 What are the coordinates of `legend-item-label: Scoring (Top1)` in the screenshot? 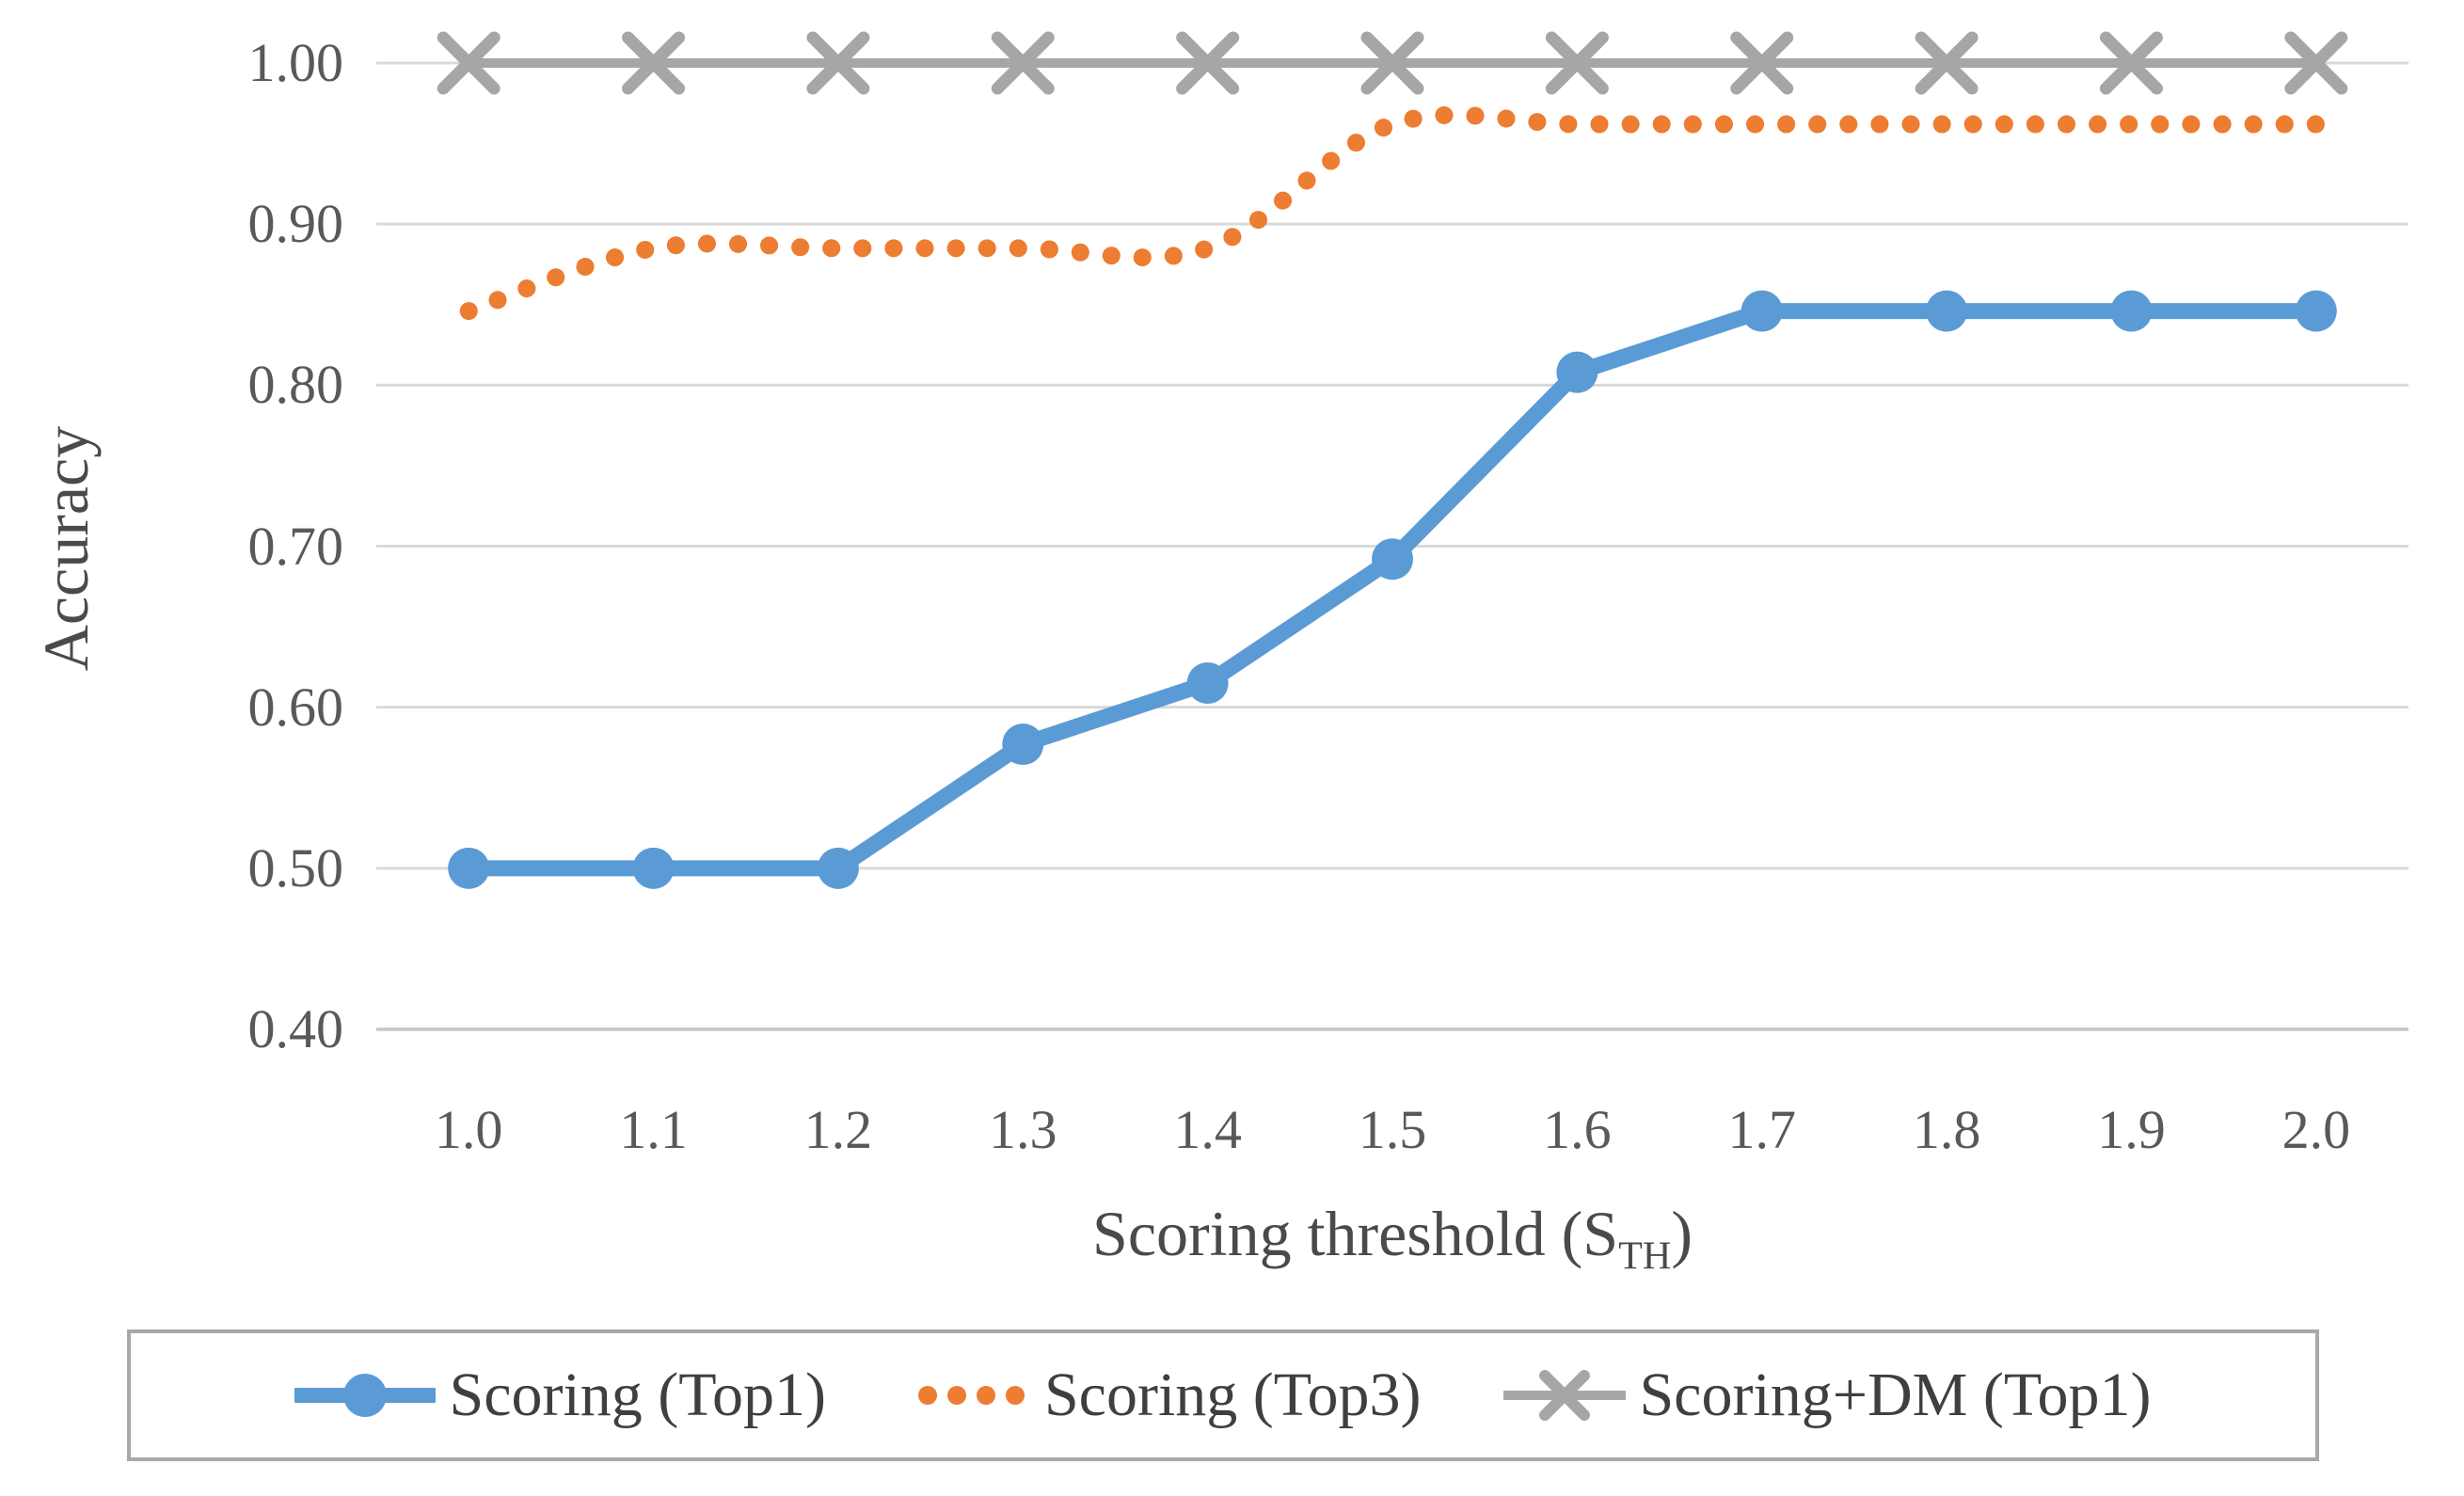 It's located at (637, 1395).